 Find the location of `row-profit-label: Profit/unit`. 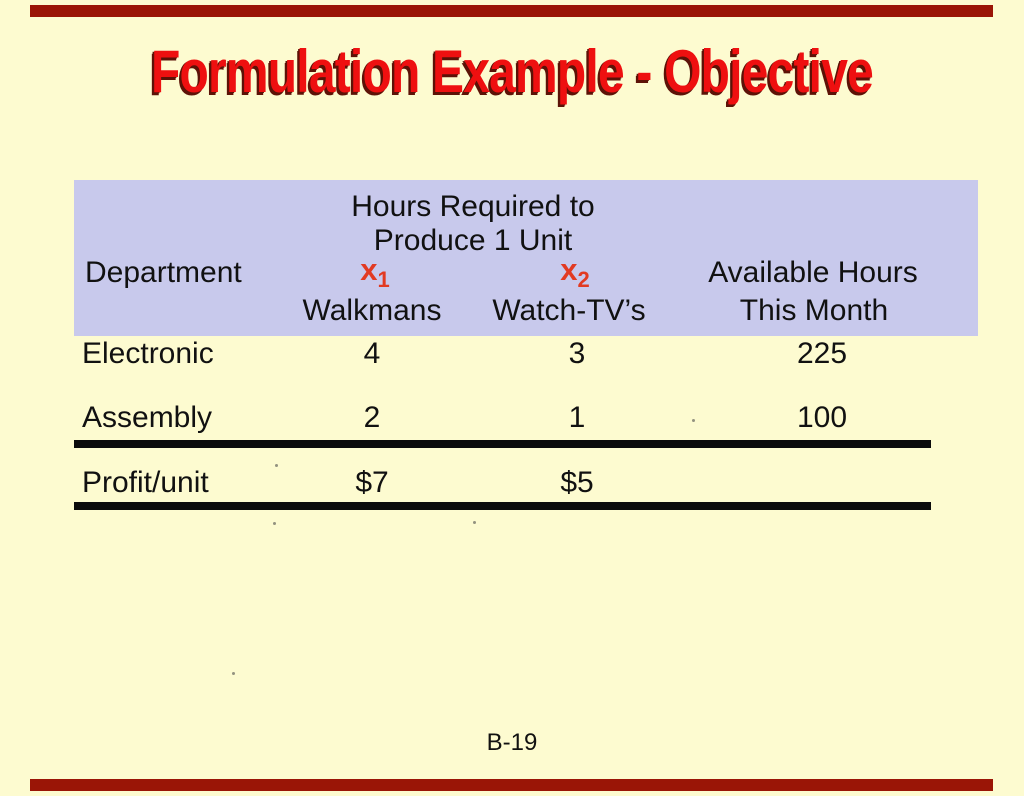

row-profit-label: Profit/unit is located at coordinates (145, 482).